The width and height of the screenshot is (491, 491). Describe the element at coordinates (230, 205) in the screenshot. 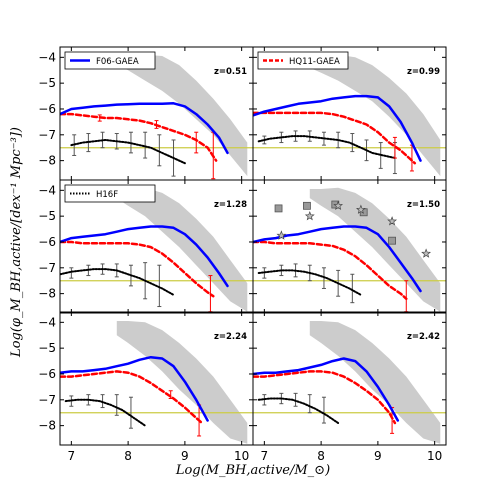

I see `redshift-label: z=1.28` at that location.